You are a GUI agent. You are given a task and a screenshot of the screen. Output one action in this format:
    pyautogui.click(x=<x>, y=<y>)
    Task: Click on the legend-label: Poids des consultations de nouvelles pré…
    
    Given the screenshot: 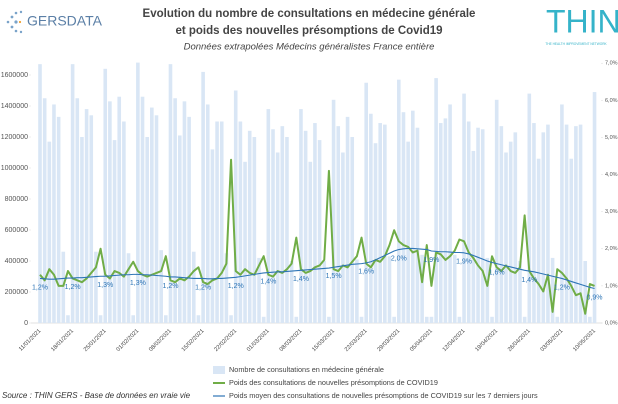 What is the action you would take?
    pyautogui.click(x=333, y=382)
    